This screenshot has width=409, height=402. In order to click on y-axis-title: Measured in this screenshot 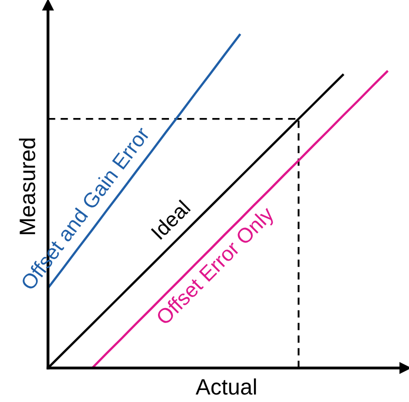, I will do `click(27, 186)`.